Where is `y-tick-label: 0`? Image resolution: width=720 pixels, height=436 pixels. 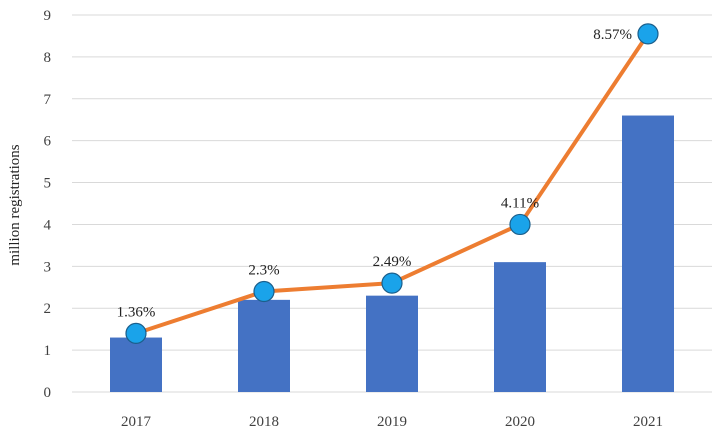 y-tick-label: 0 is located at coordinates (48, 393).